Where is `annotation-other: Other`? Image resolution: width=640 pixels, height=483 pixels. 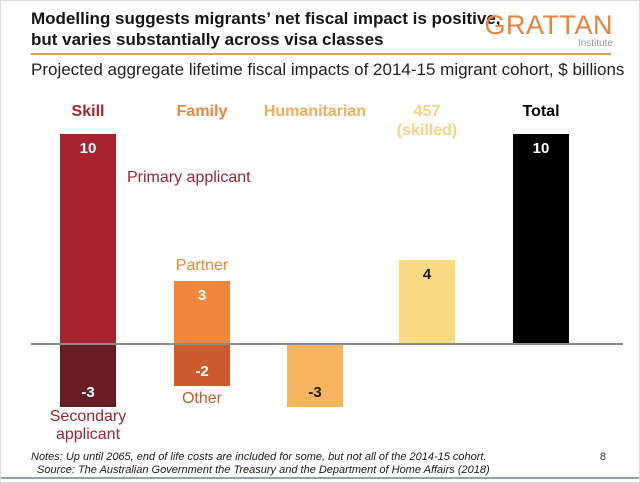
annotation-other: Other is located at coordinates (201, 398).